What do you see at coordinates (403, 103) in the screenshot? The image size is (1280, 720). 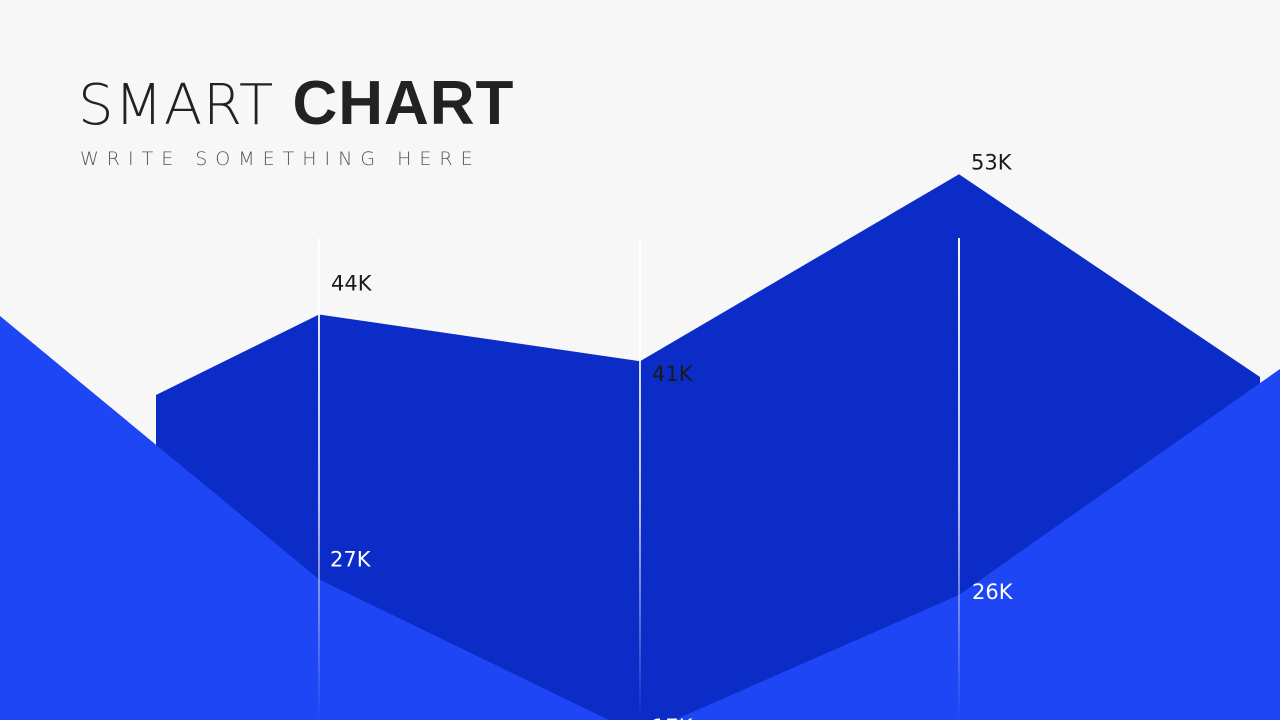 I see `title-bold: CHART` at bounding box center [403, 103].